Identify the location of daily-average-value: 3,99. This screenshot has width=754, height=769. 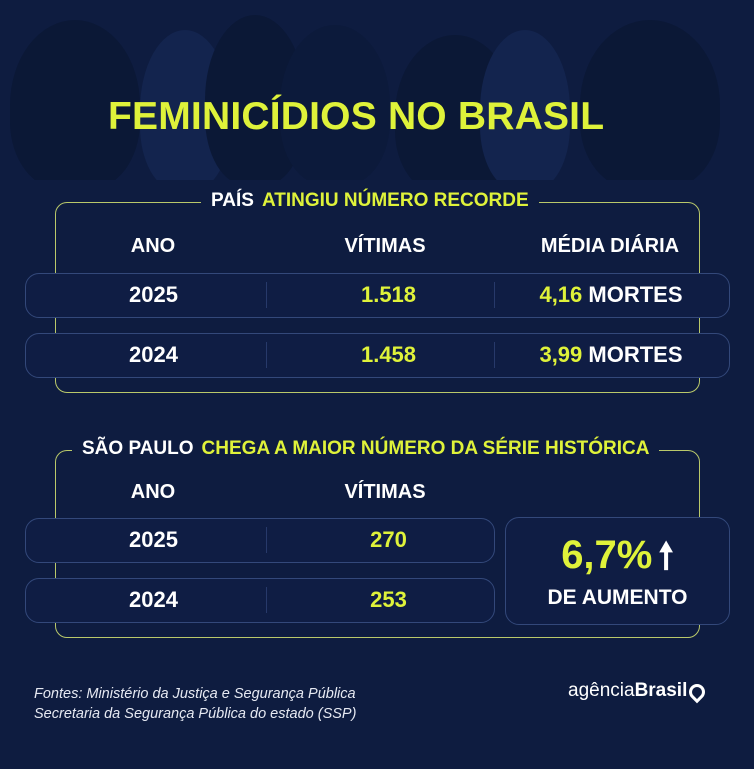
(561, 354).